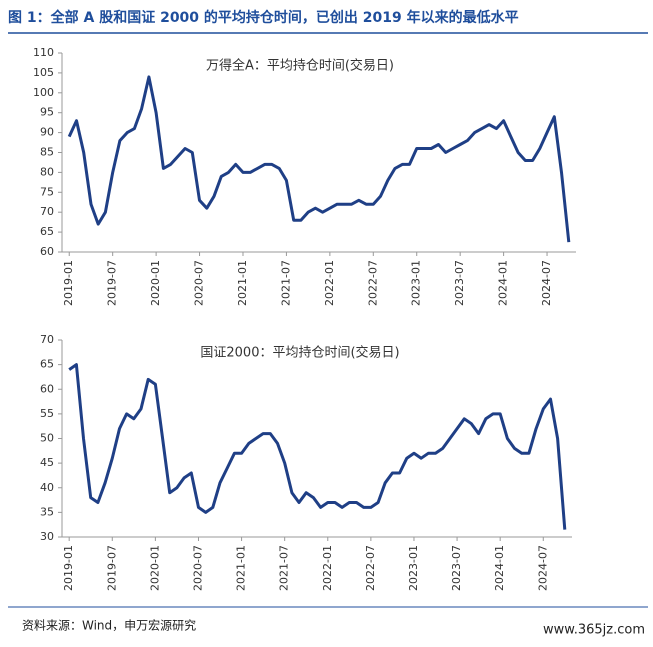 The height and width of the screenshot is (647, 653). What do you see at coordinates (47, 132) in the screenshot?
I see `y-tick-label: 90` at bounding box center [47, 132].